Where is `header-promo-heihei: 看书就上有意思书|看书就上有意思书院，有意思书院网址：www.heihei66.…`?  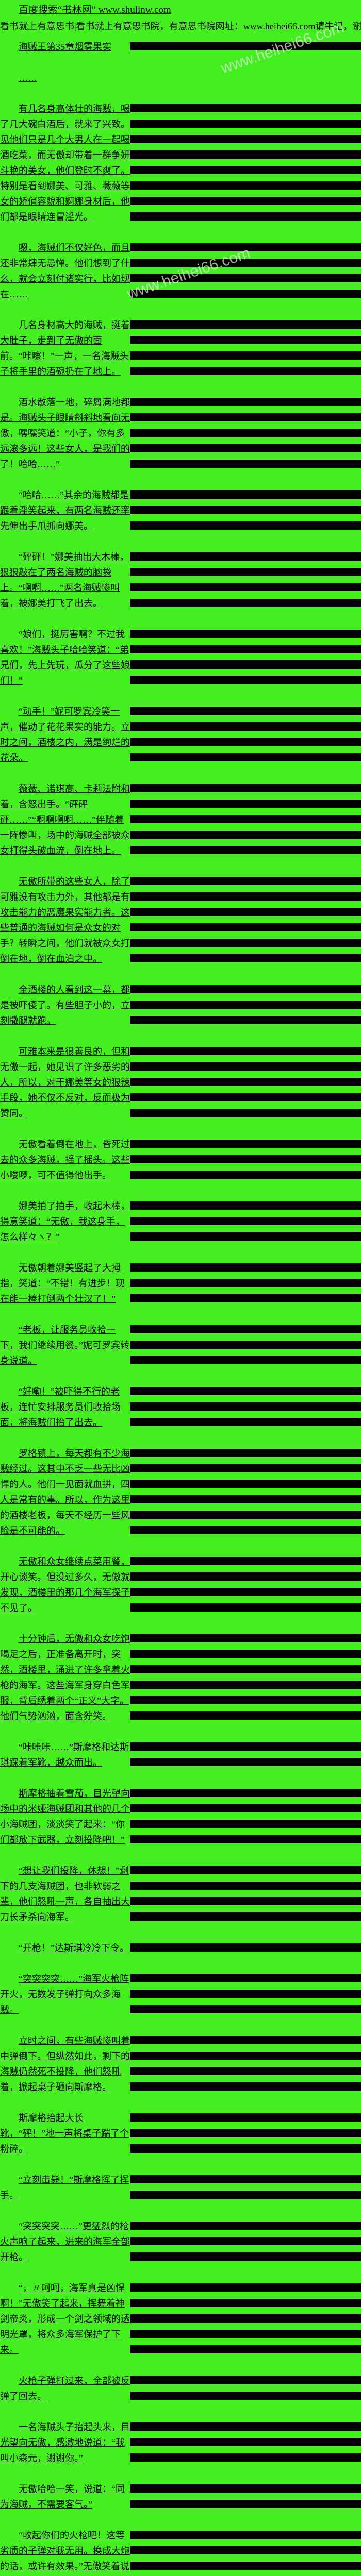 header-promo-heihei: 看书就上有意思书|看书就上有意思书院，有意思书院网址：www.heihei66.… is located at coordinates (180, 26).